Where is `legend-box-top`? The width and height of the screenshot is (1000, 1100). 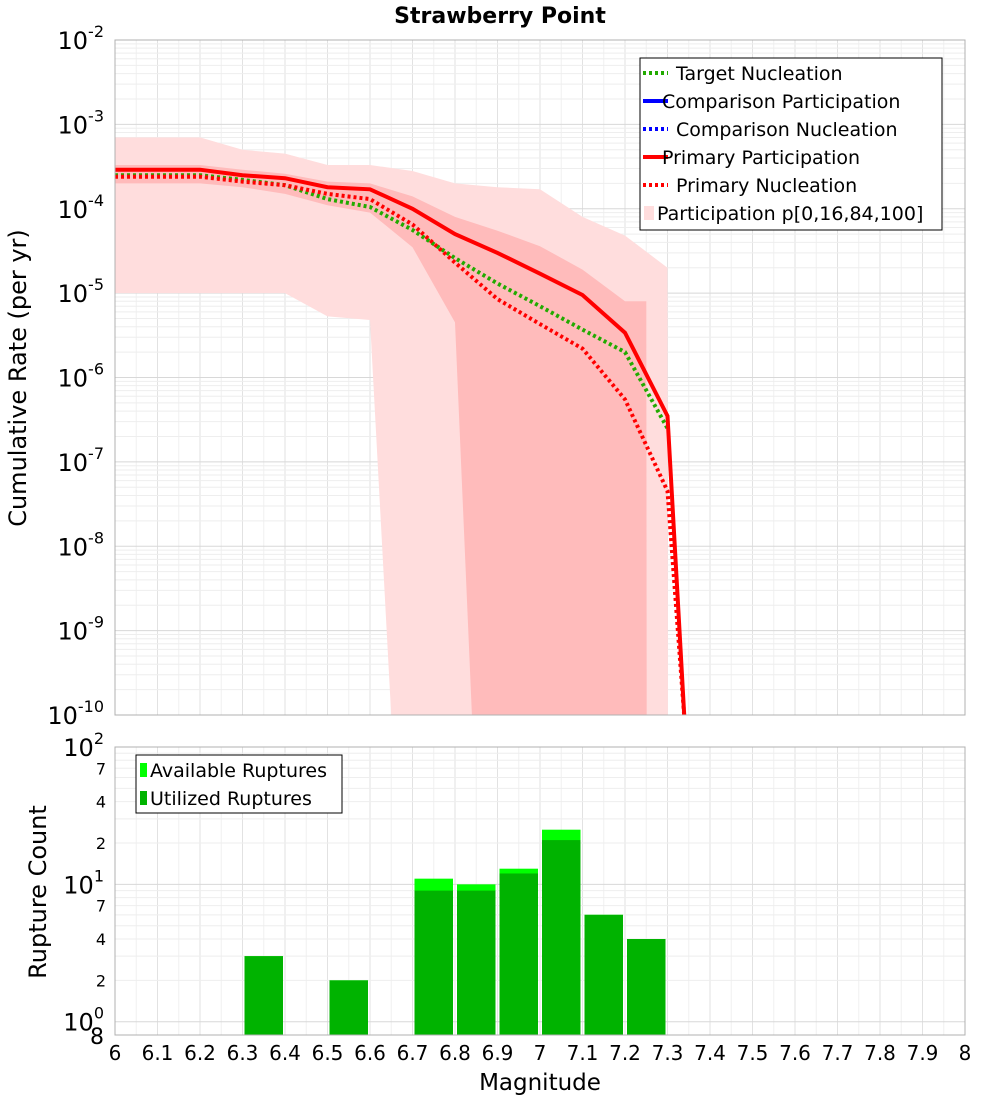
legend-box-top is located at coordinates (791, 144).